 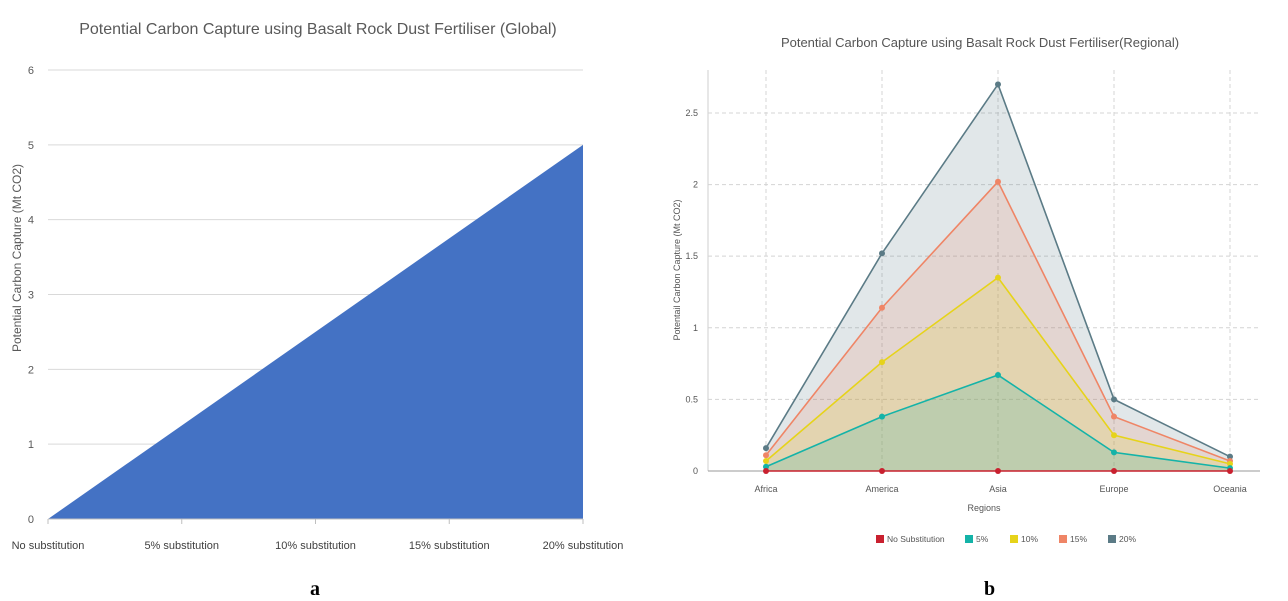 What do you see at coordinates (984, 508) in the screenshot?
I see `x-axis-title: Regions` at bounding box center [984, 508].